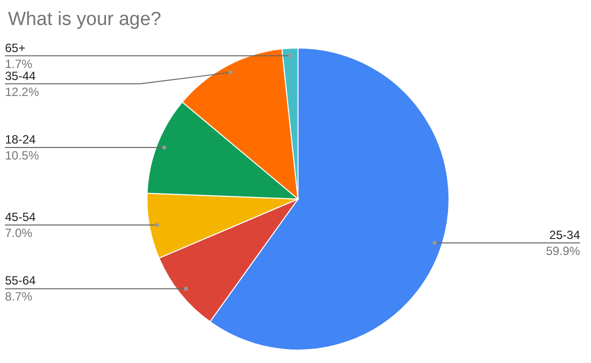  What do you see at coordinates (20, 75) in the screenshot?
I see `slice-label: 35-44` at bounding box center [20, 75].